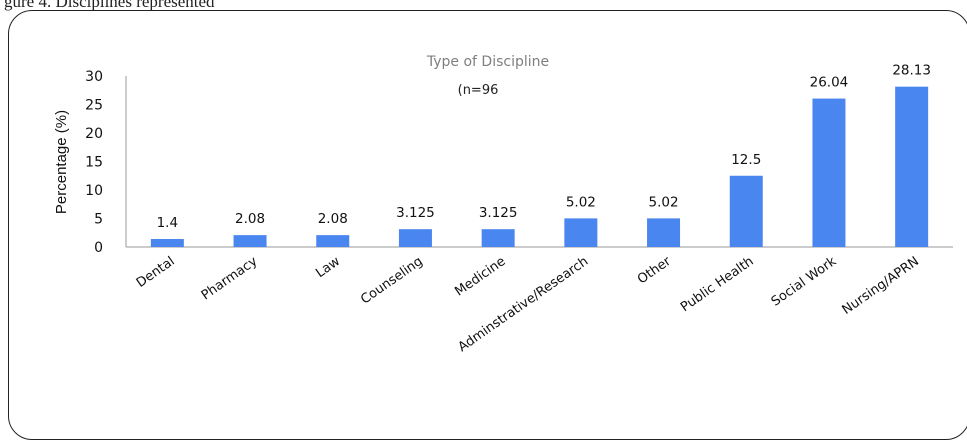 Image resolution: width=967 pixels, height=440 pixels. Describe the element at coordinates (881, 286) in the screenshot. I see `x-tick-label: Nursing/APRN` at that location.